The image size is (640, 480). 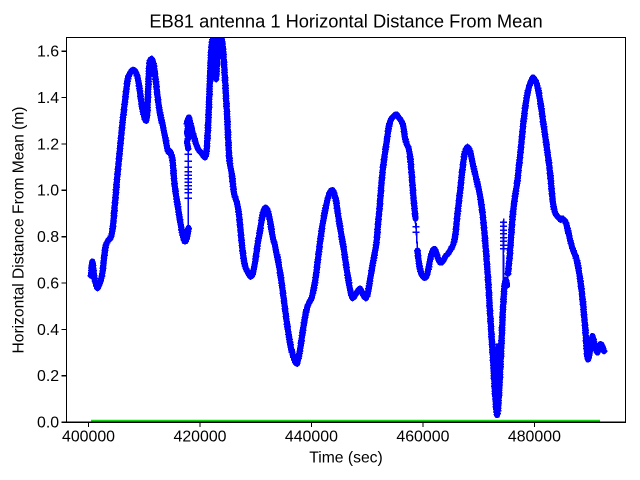 I want to click on svg-text: 1.6, so click(x=48, y=52).